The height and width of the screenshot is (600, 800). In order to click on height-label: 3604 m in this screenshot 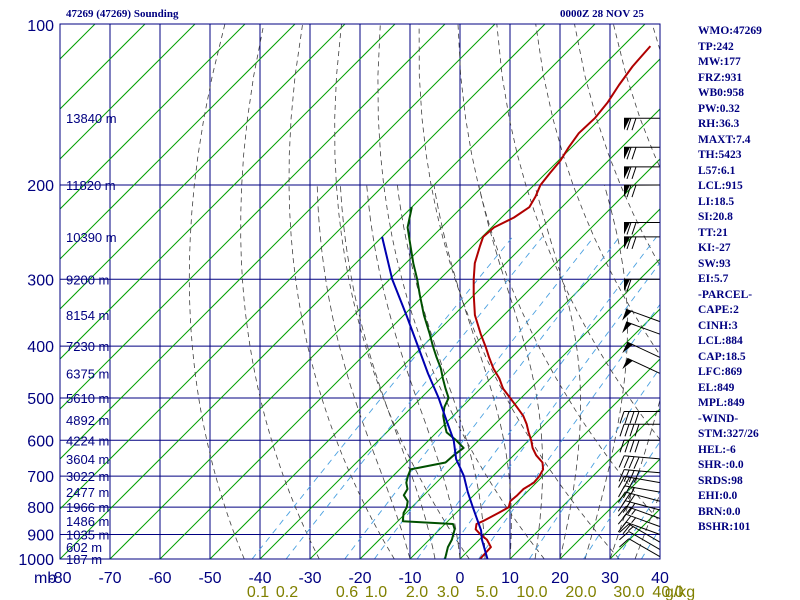, I will do `click(87, 459)`.